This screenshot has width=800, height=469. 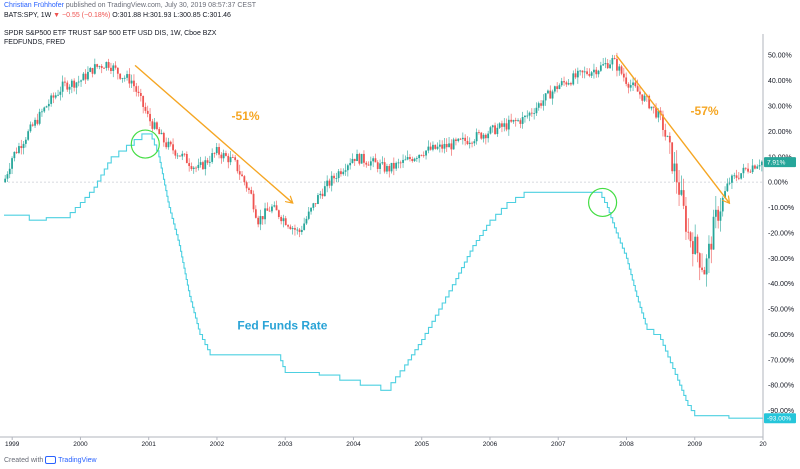 What do you see at coordinates (780, 81) in the screenshot?
I see `y-tick-label: 40.00%` at bounding box center [780, 81].